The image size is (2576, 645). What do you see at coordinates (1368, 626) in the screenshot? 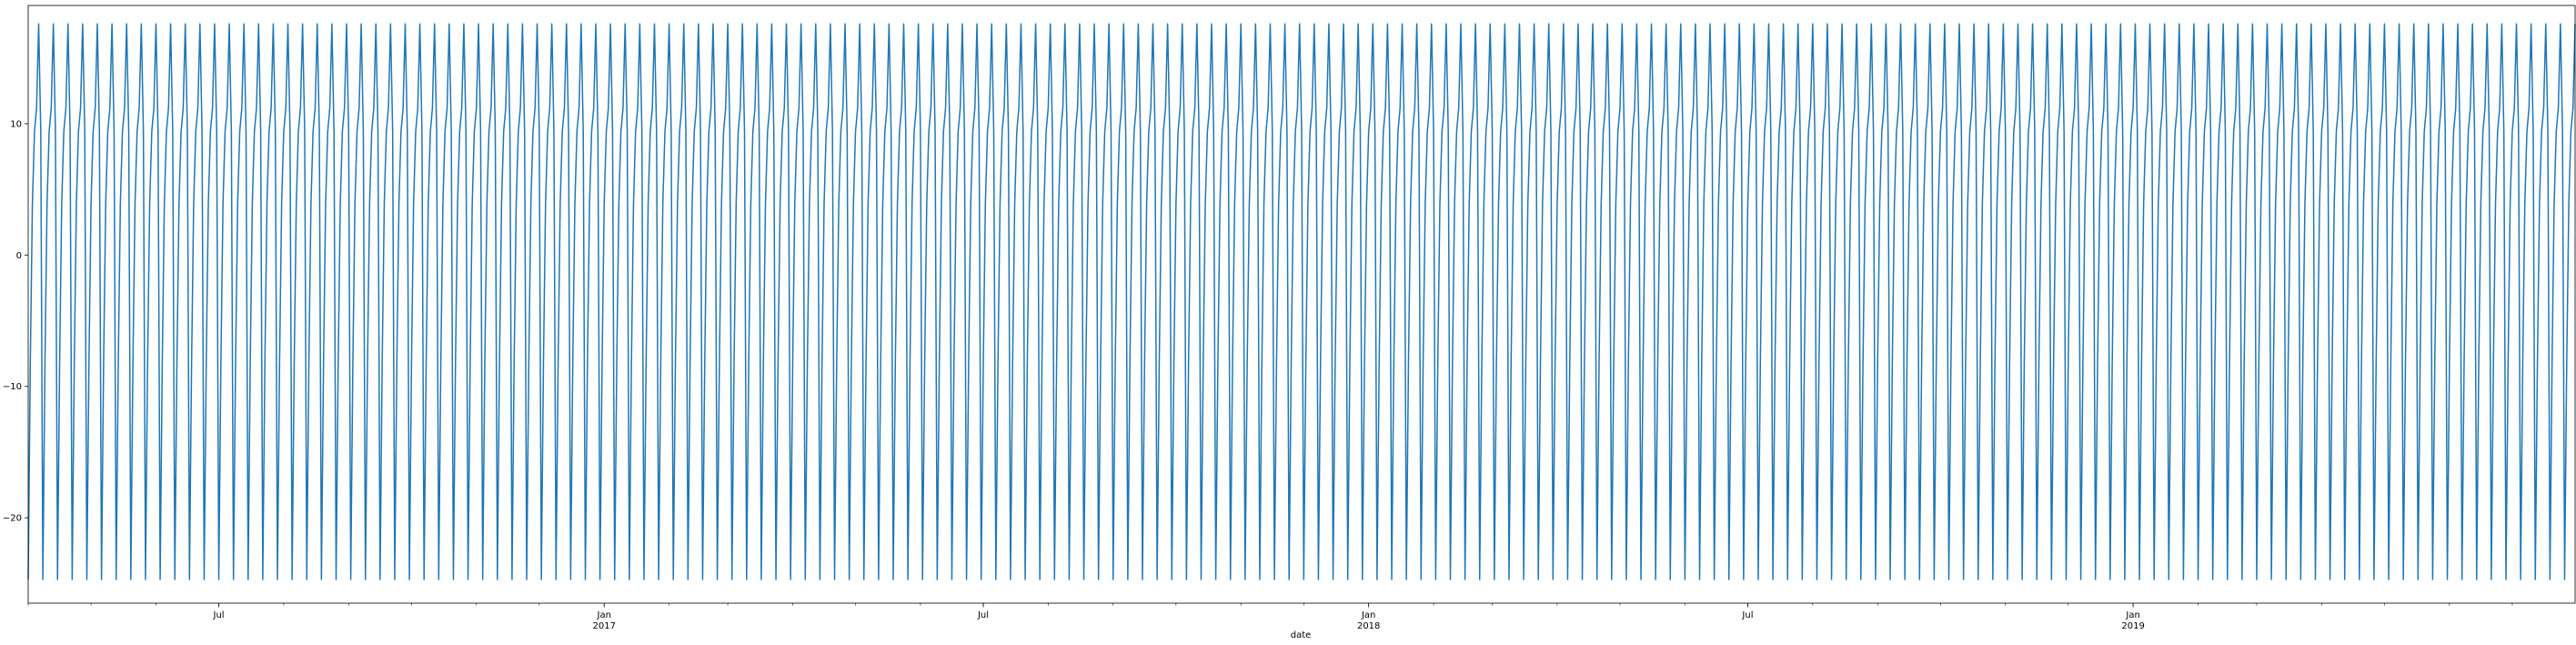
I see `x-tick-year-label: 2018` at bounding box center [1368, 626].